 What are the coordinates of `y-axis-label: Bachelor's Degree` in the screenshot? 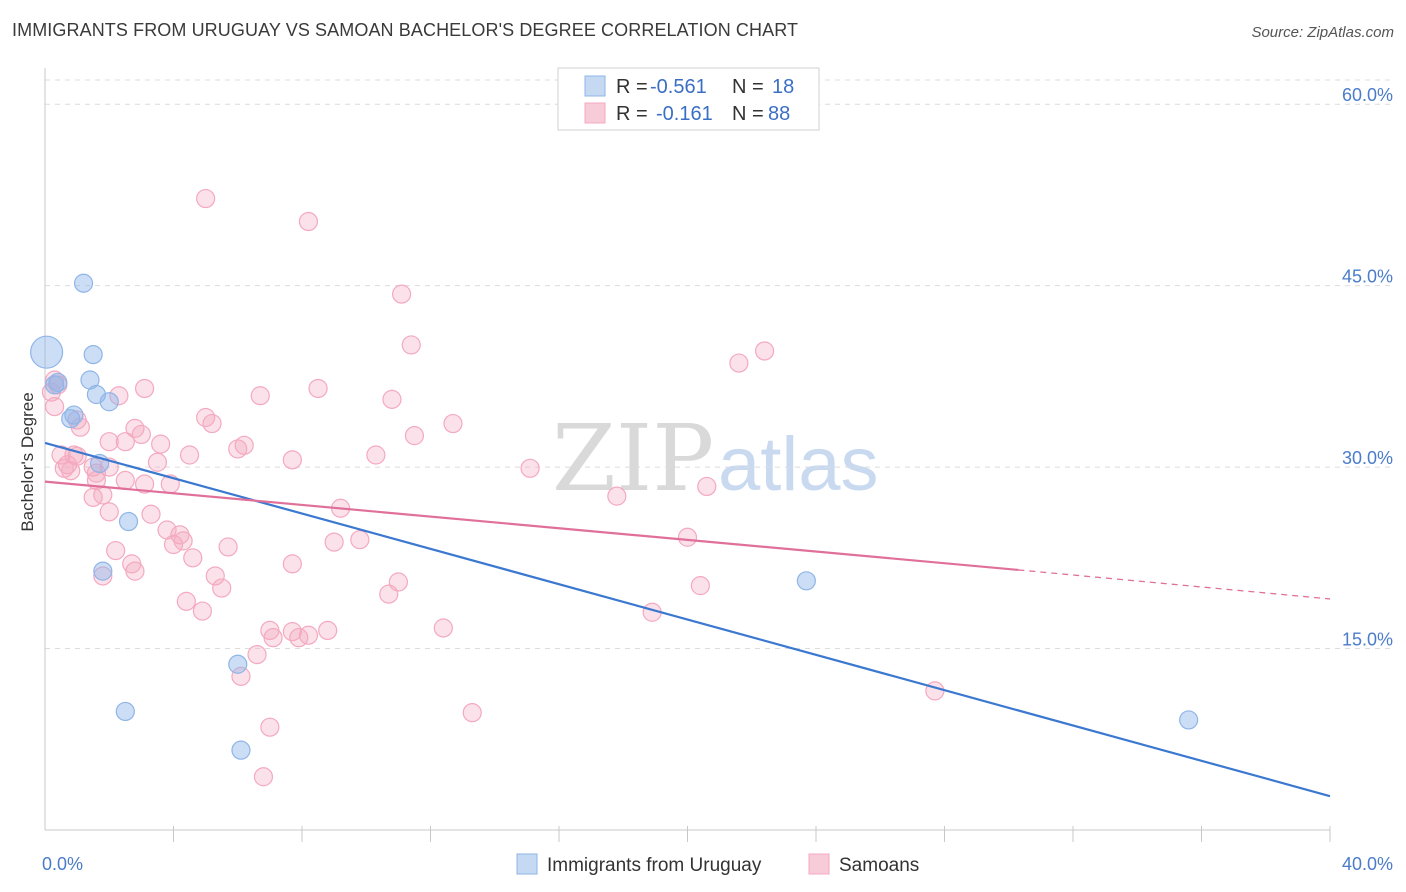 It's located at (27, 461).